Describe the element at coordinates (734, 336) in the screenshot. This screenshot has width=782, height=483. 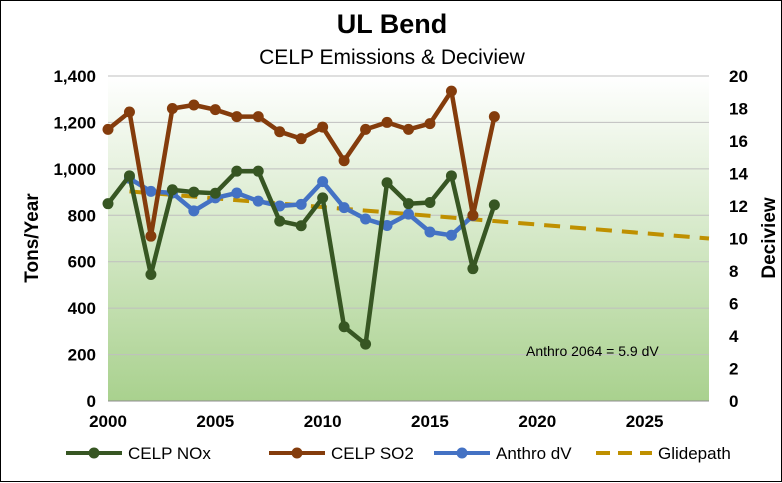
I see `y2-tick-label: 4` at that location.